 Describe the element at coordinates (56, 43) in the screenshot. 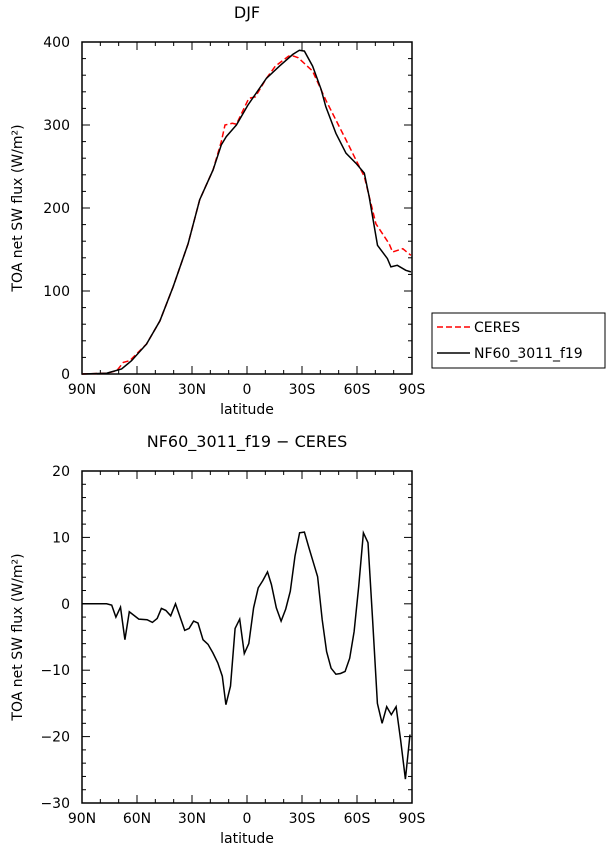

I see `y-tick-label: 400` at that location.